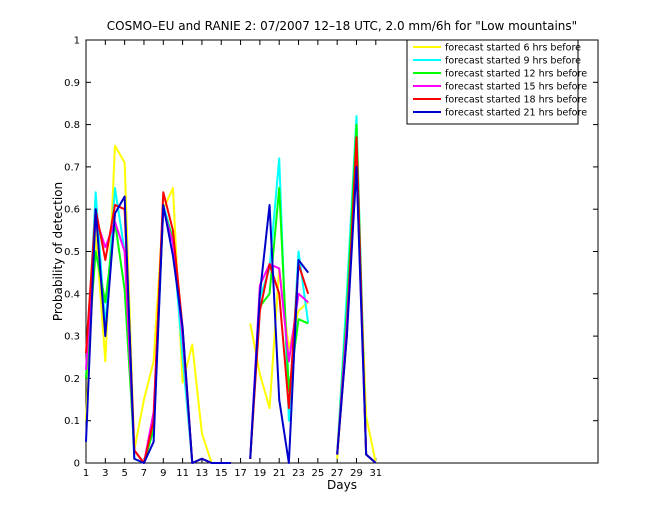 This screenshot has width=660, height=520. What do you see at coordinates (72, 167) in the screenshot?
I see `y-tick-label: 0.7` at bounding box center [72, 167].